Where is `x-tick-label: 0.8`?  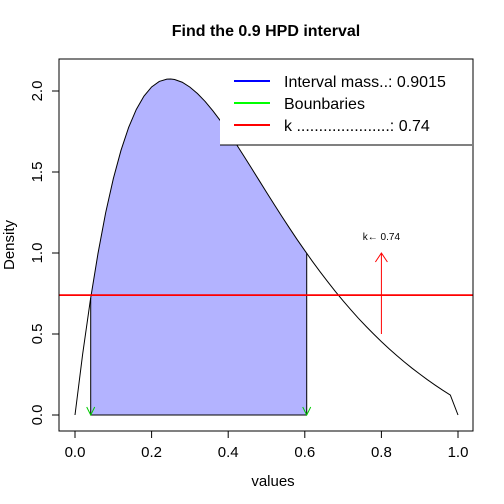 x-tick-label: 0.8 is located at coordinates (381, 452).